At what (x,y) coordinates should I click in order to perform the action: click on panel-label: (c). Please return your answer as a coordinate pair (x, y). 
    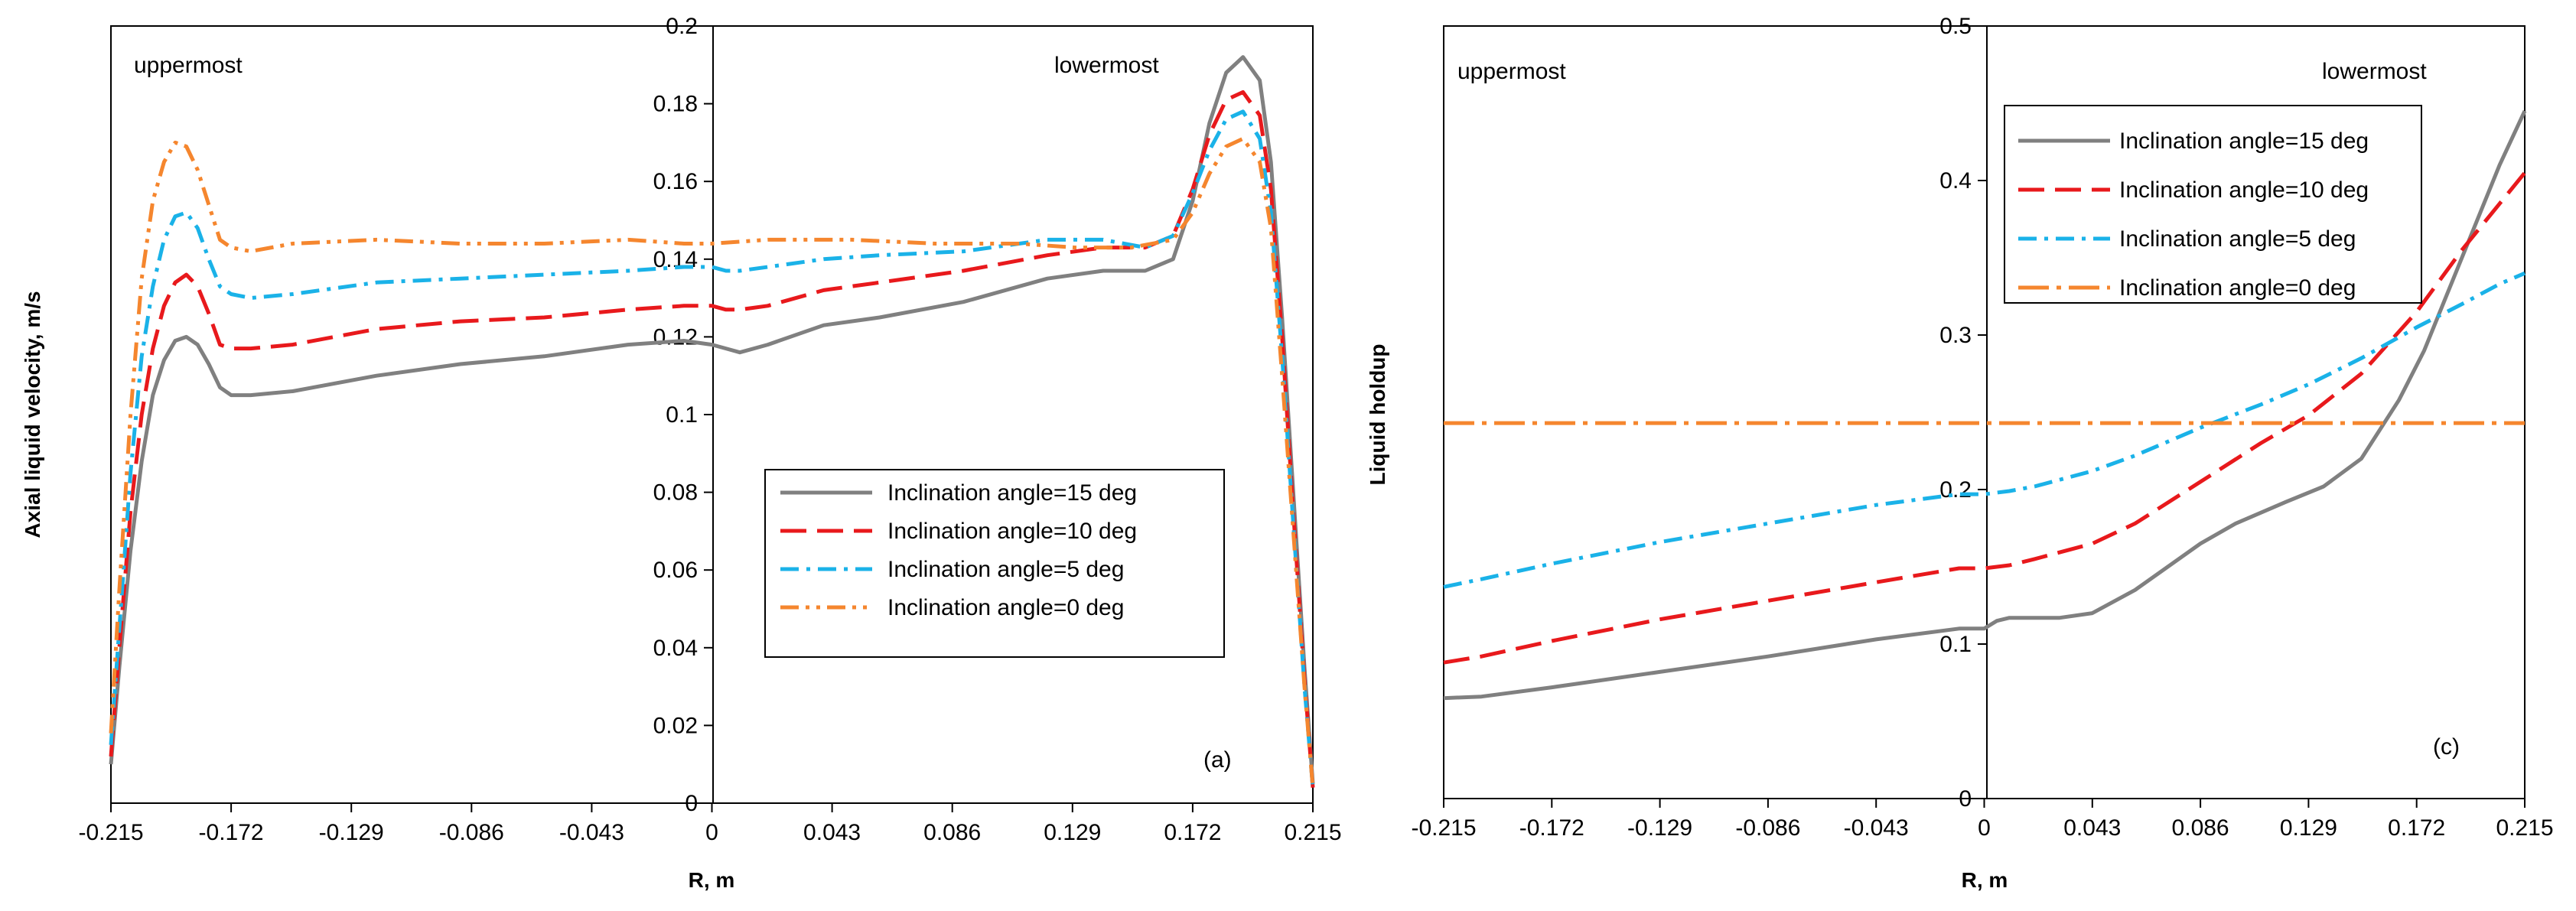
    Looking at the image, I should click on (2447, 747).